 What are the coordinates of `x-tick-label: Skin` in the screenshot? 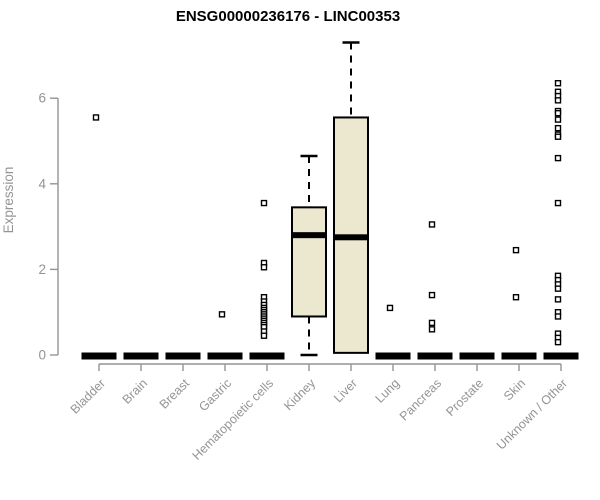 It's located at (514, 389).